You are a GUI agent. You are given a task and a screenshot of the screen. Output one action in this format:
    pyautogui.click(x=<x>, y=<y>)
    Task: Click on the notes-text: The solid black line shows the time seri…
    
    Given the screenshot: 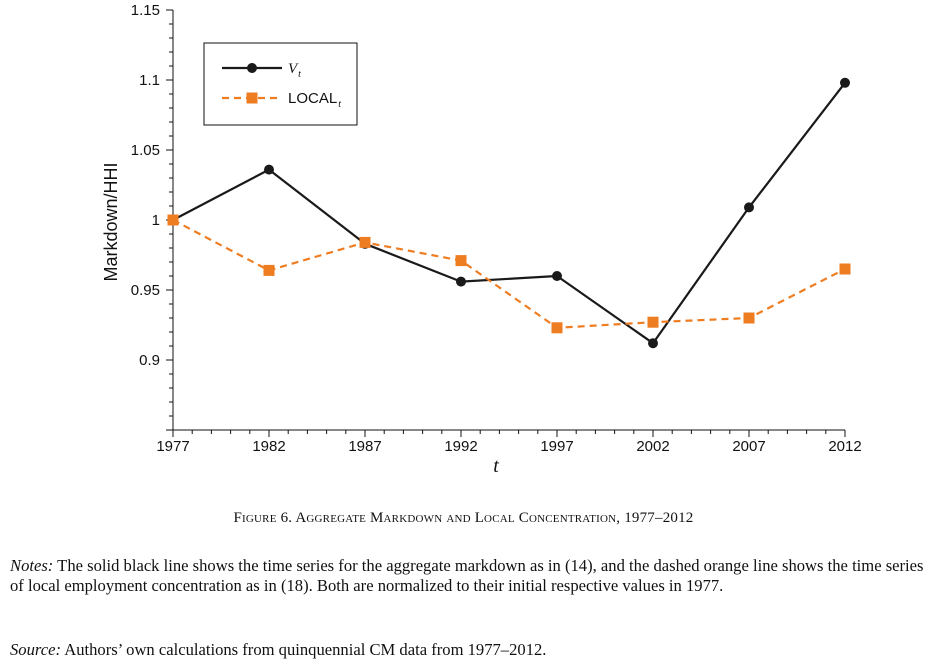 What is the action you would take?
    pyautogui.click(x=467, y=575)
    